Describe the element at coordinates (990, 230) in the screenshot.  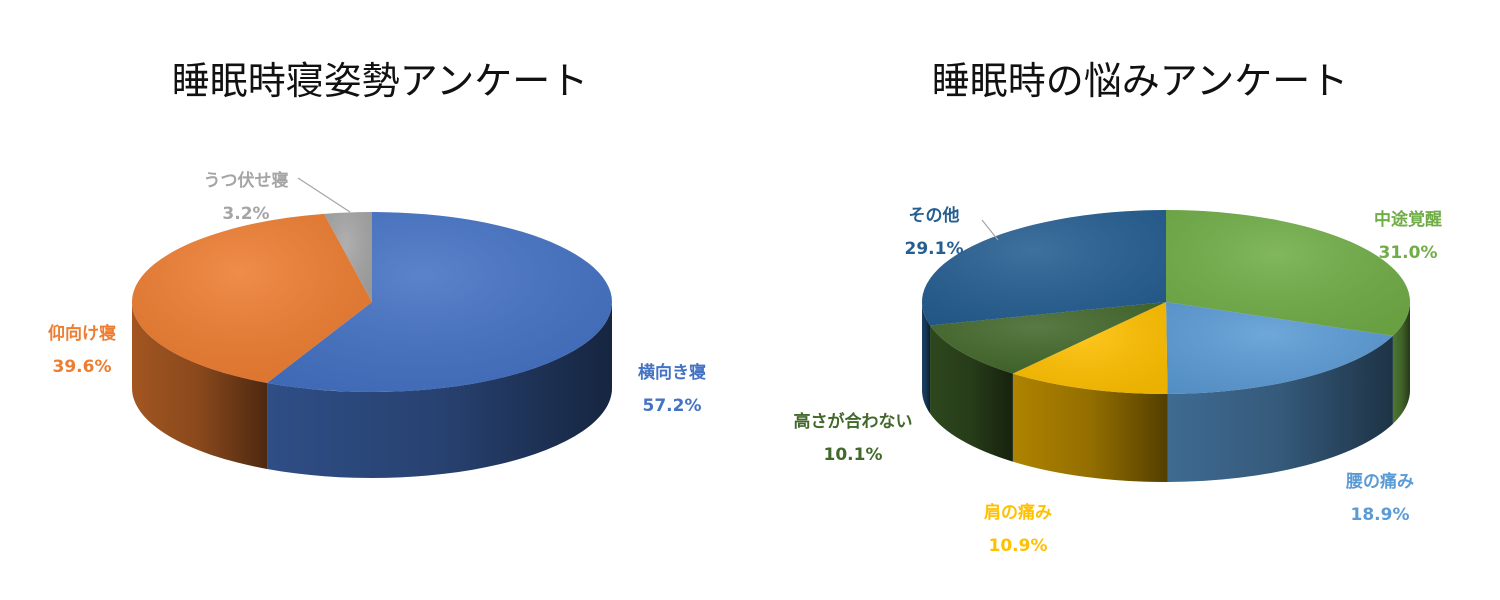
I see `leader-line-other` at that location.